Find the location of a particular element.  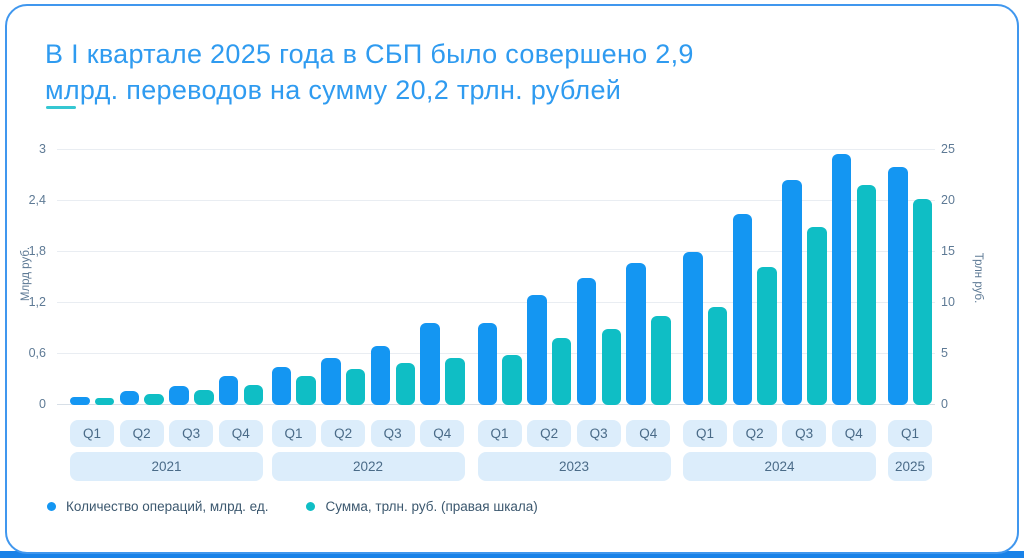

legend-label-operations: Количество операций, млрд. ед. is located at coordinates (167, 506).